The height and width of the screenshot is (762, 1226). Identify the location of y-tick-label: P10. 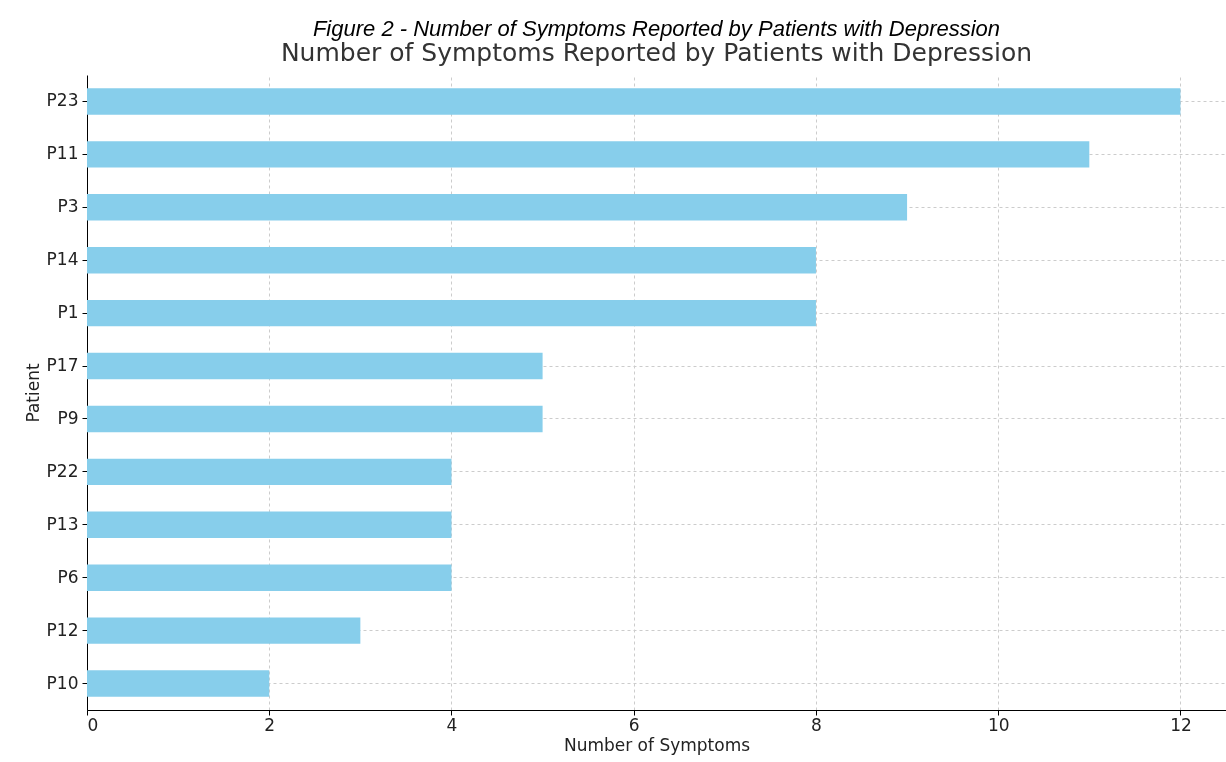
(62, 682).